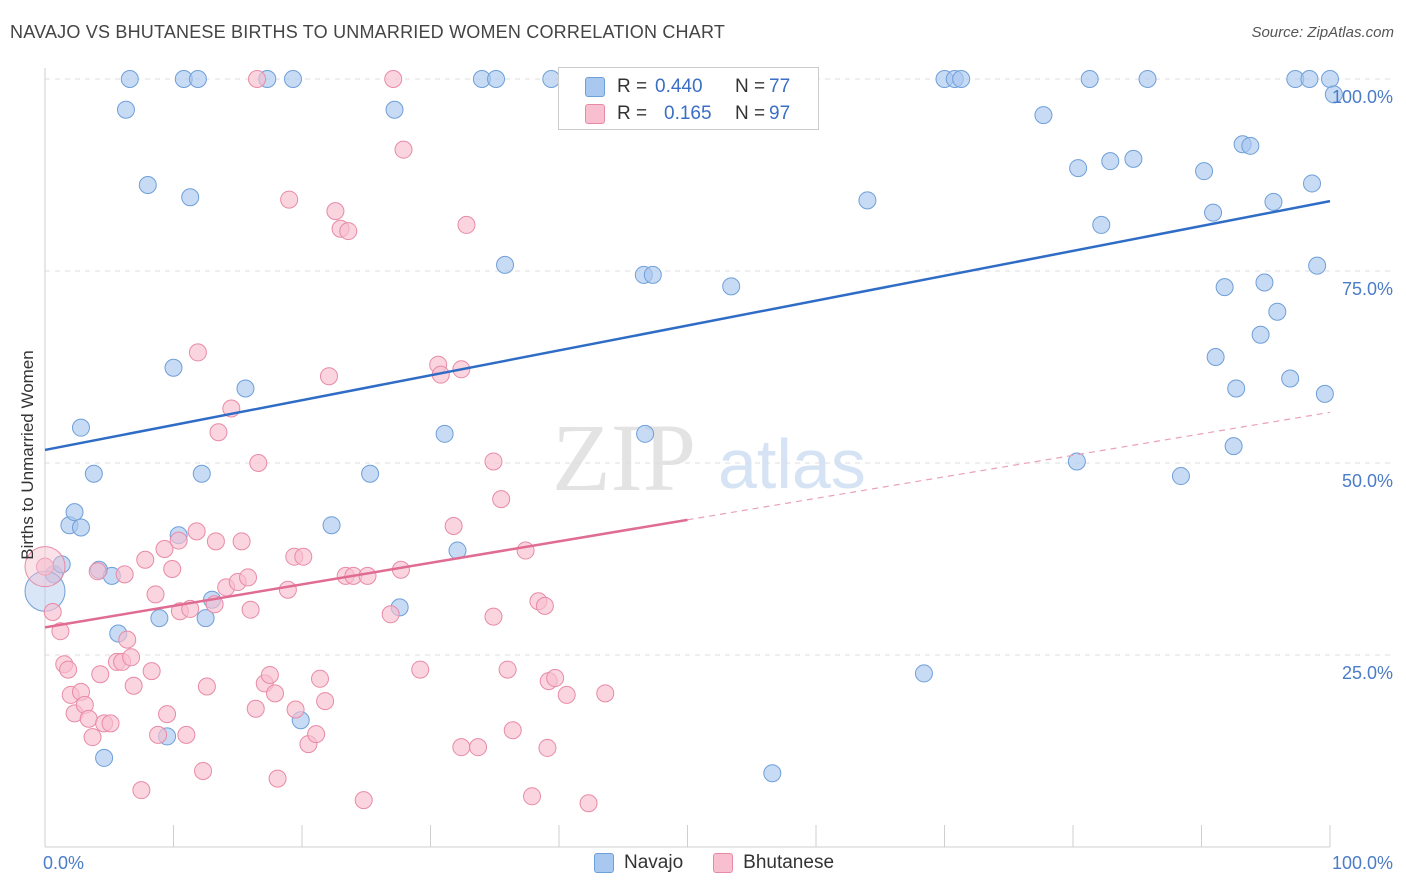  What do you see at coordinates (654, 862) in the screenshot?
I see `legend-label-navajo: Navajo` at bounding box center [654, 862].